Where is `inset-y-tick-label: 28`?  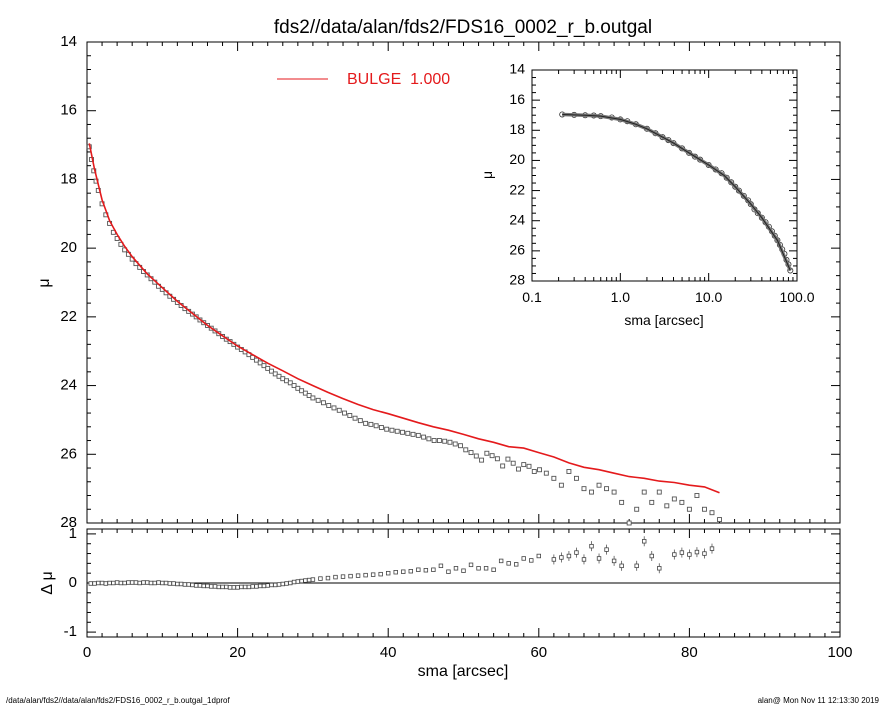
inset-y-tick-label: 28 is located at coordinates (517, 280).